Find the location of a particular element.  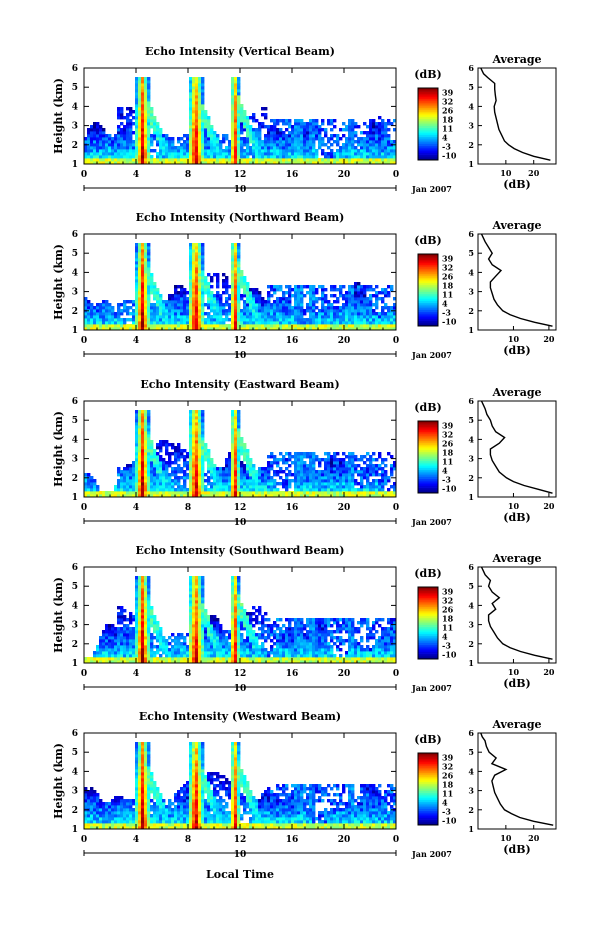

panel-title: Echo Intensity (Northward Beam) is located at coordinates (240, 217).